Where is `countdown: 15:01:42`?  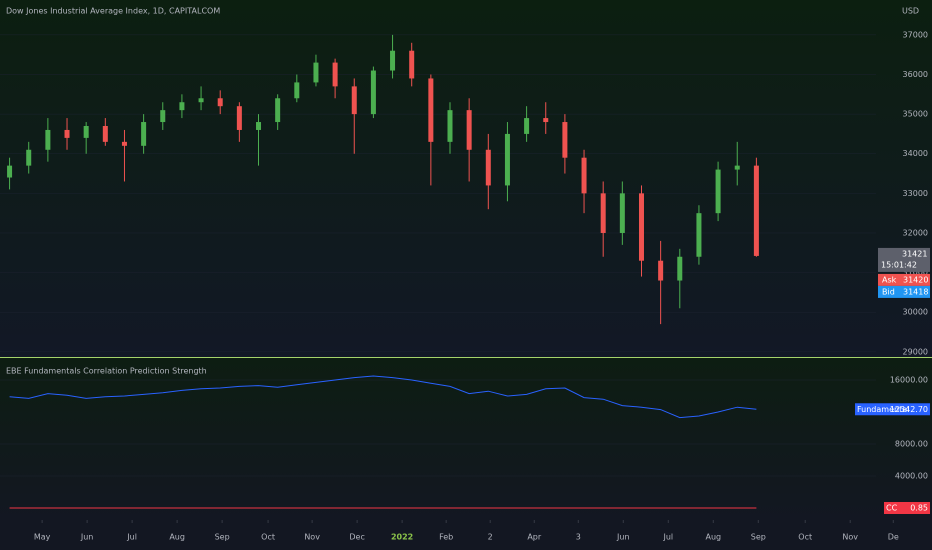 countdown: 15:01:42 is located at coordinates (899, 264).